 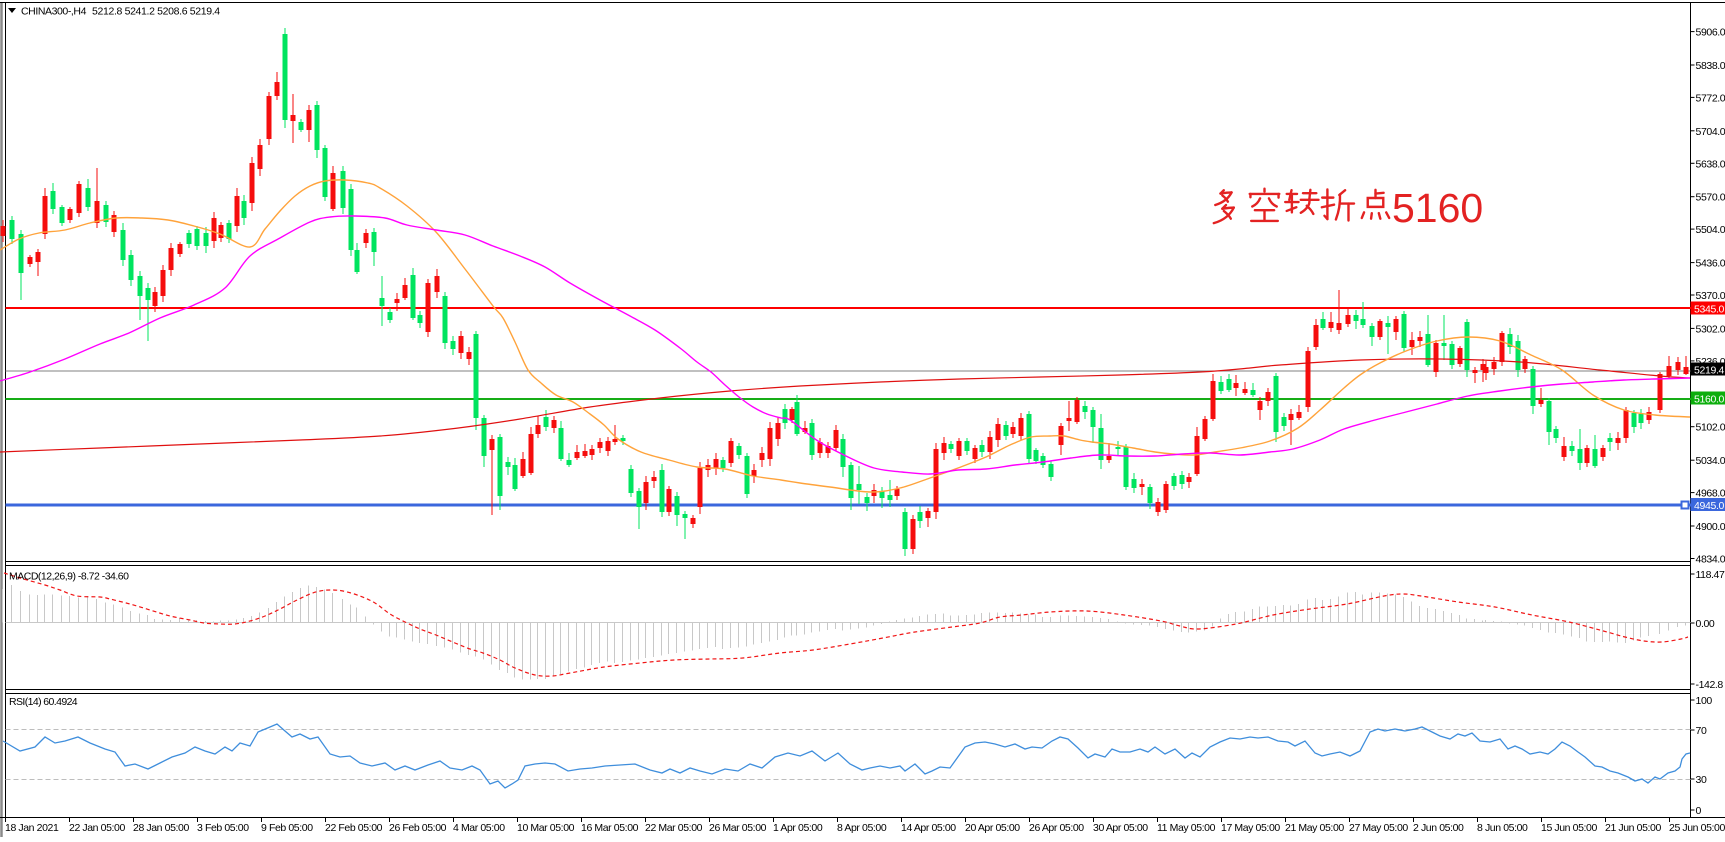 What do you see at coordinates (1120, 828) in the screenshot?
I see `svg-text: 30 Apr 05:00` at bounding box center [1120, 828].